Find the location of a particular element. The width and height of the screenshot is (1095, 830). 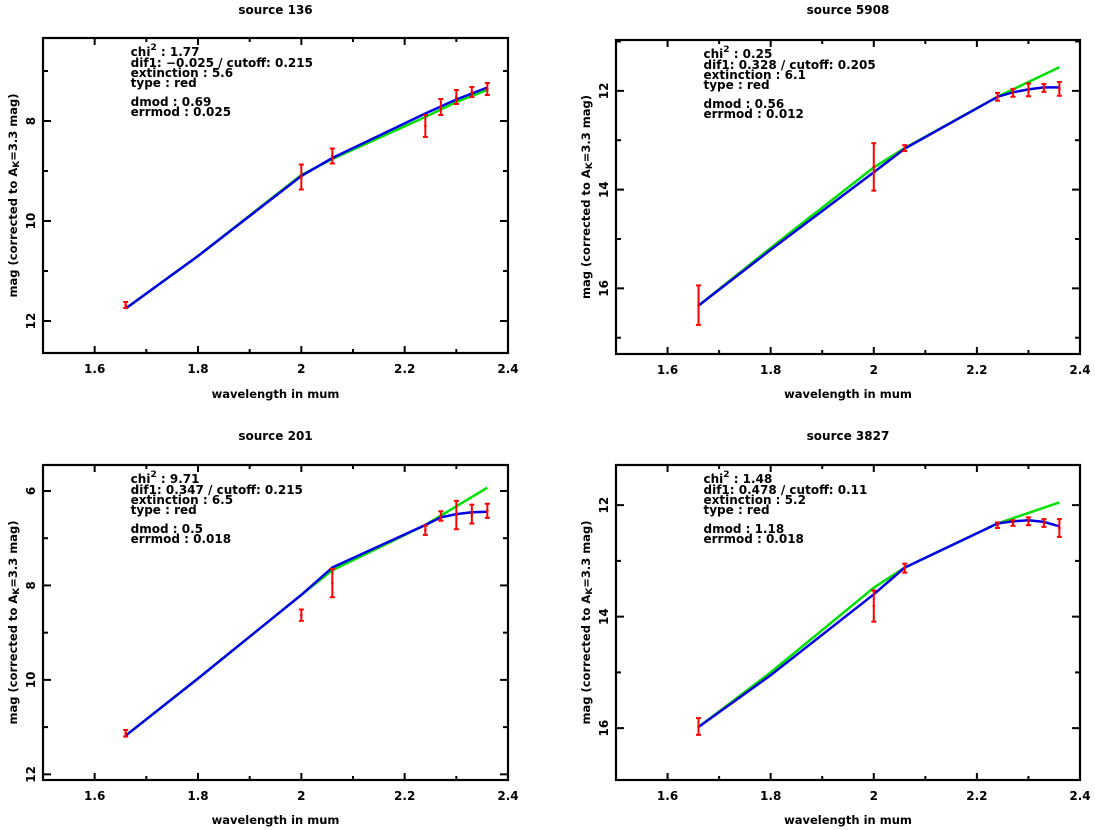

extinction-label: extinction : 6.1 is located at coordinates (754, 75).